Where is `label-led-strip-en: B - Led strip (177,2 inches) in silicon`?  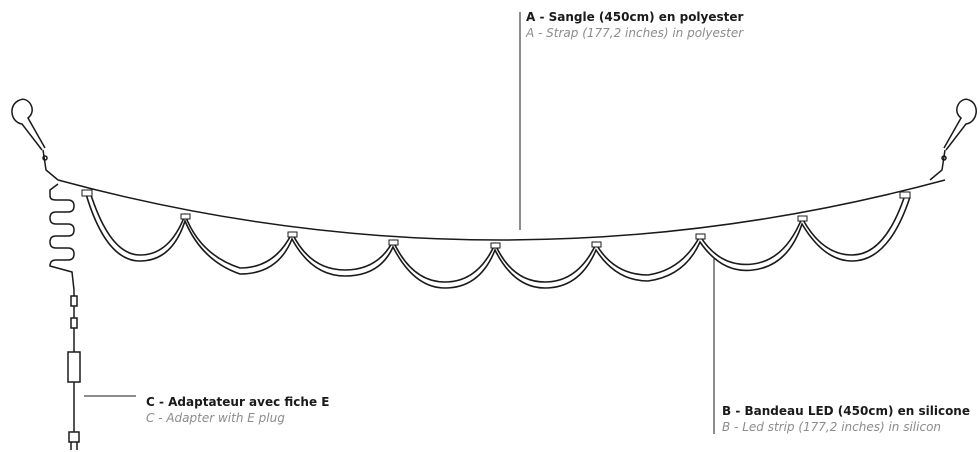 label-led-strip-en: B - Led strip (177,2 inches) in silicon is located at coordinates (832, 427).